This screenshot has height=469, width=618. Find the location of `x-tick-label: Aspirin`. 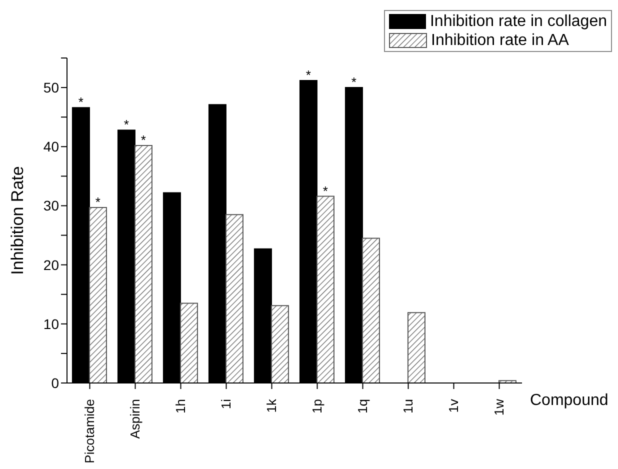

x-tick-label: Aspirin is located at coordinates (134, 419).